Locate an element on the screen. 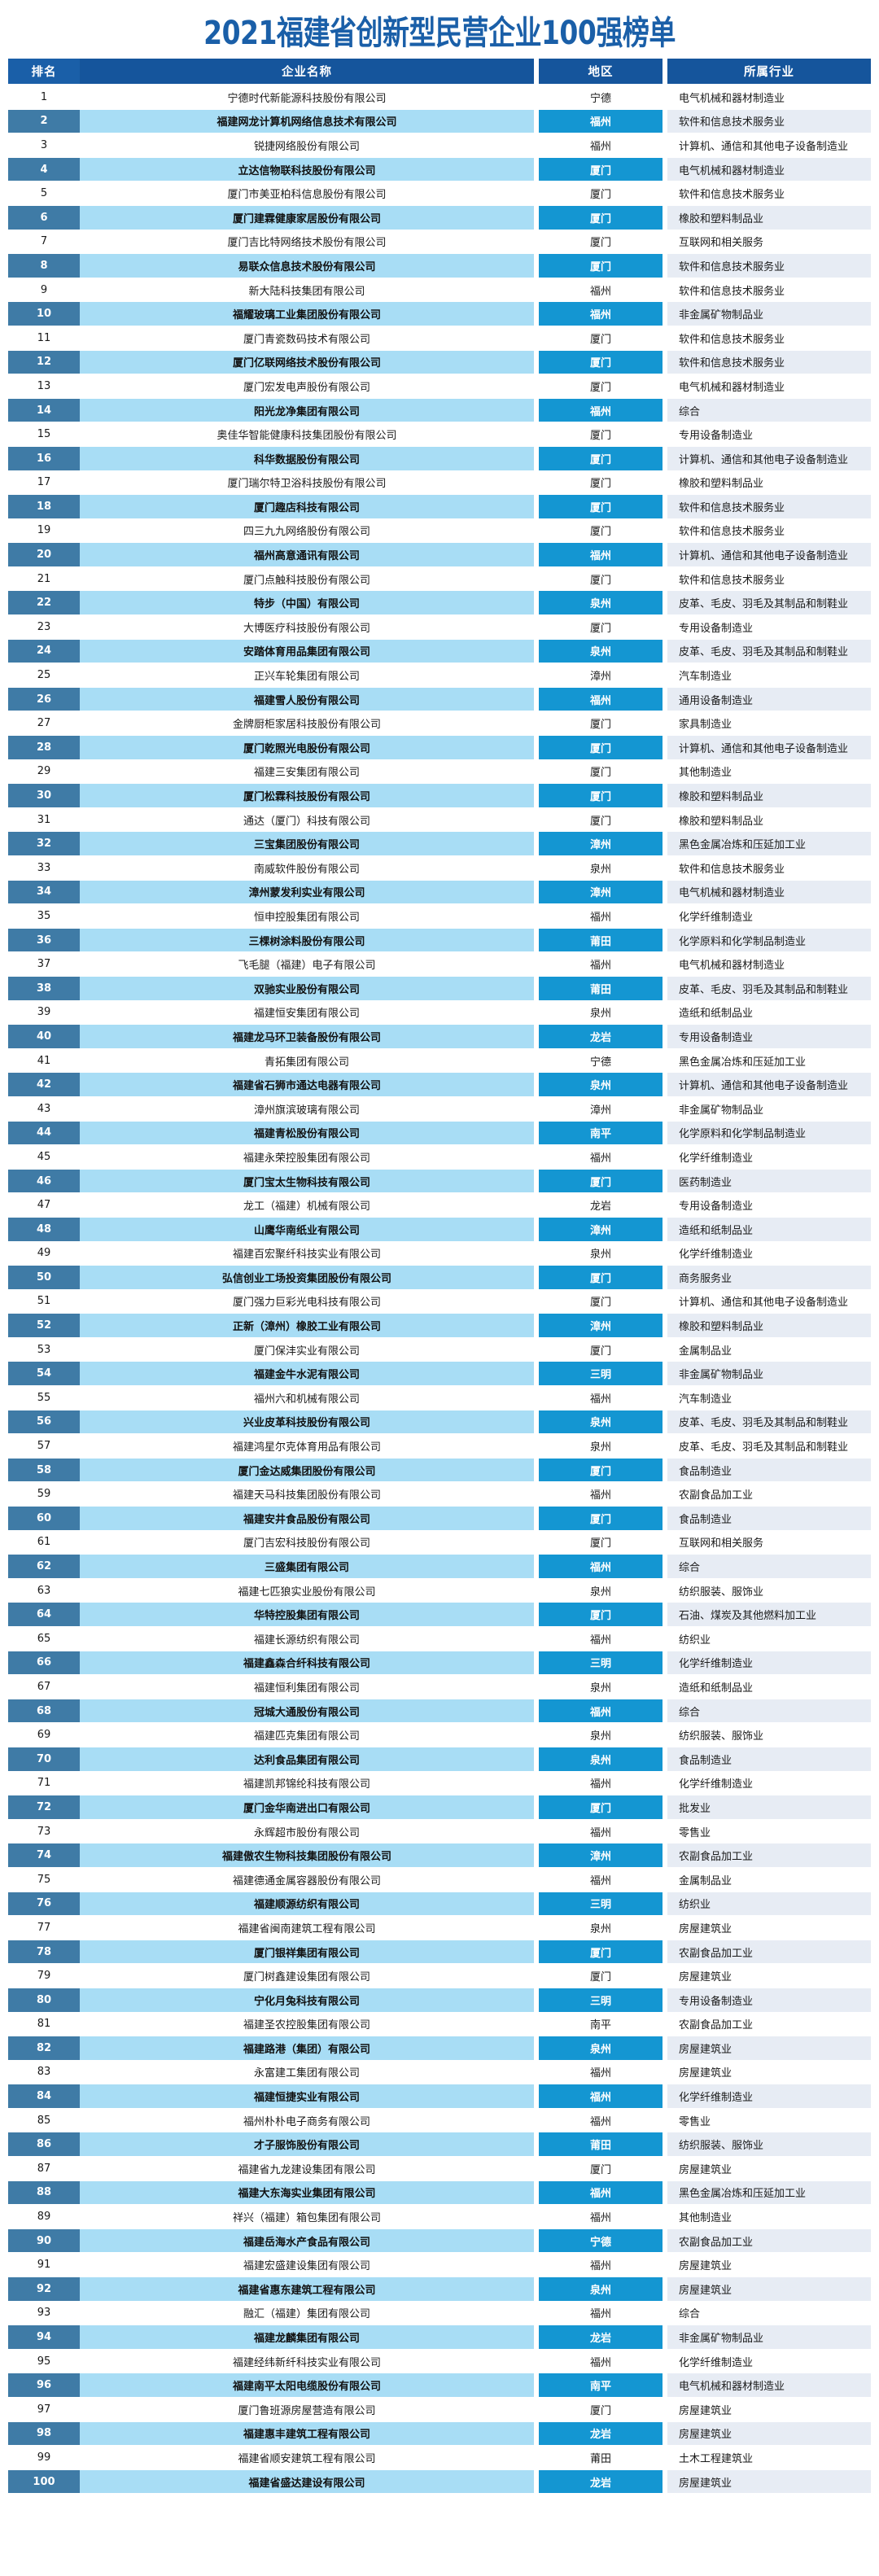 The image size is (879, 2576). table-row: 90 福建岳海水产食品有限公司 宁德 农副食品加工业 is located at coordinates (439, 2240).